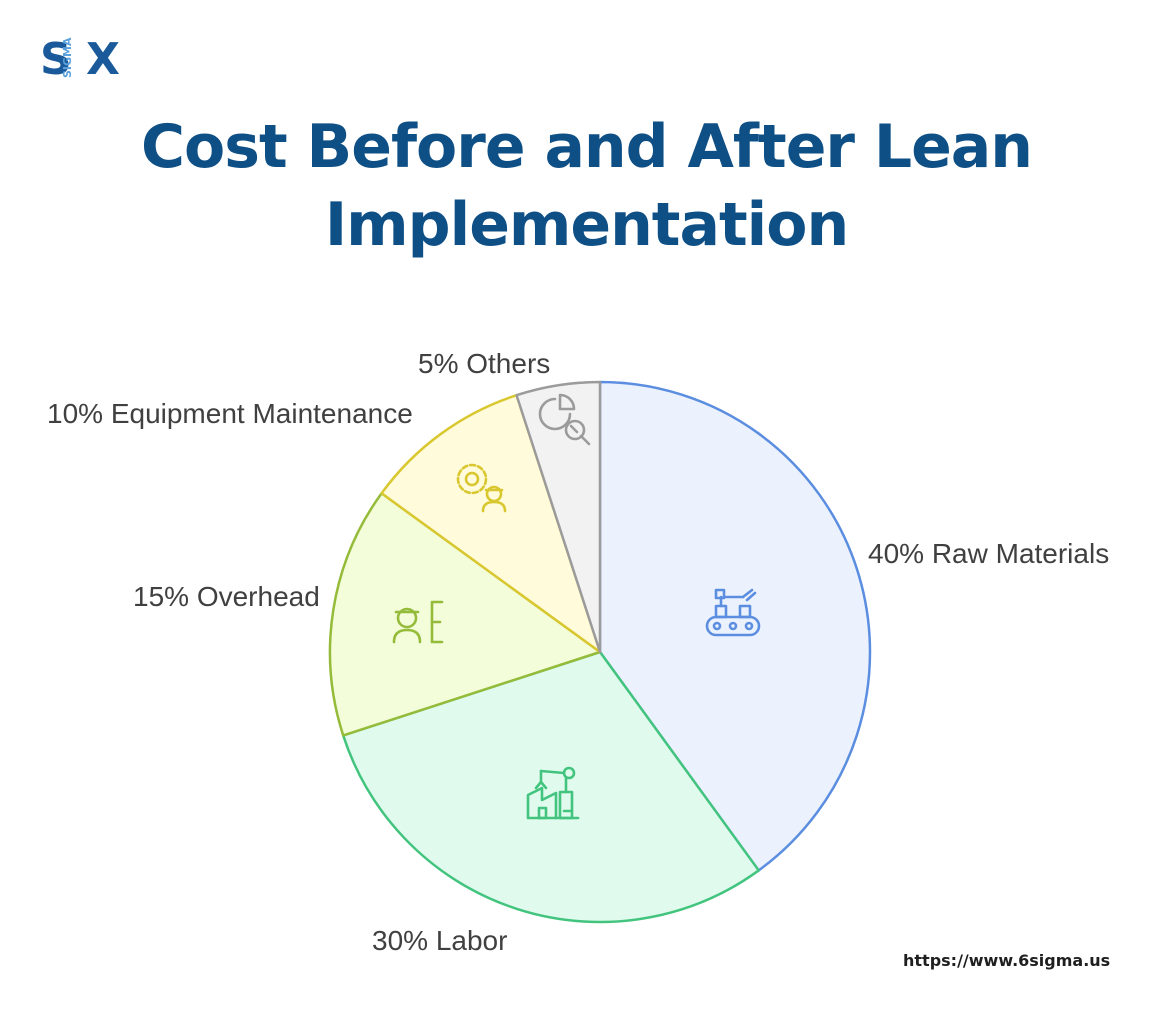 The width and height of the screenshot is (1173, 1031). Describe the element at coordinates (103, 59) in the screenshot. I see `logo-letter-x: X` at that location.